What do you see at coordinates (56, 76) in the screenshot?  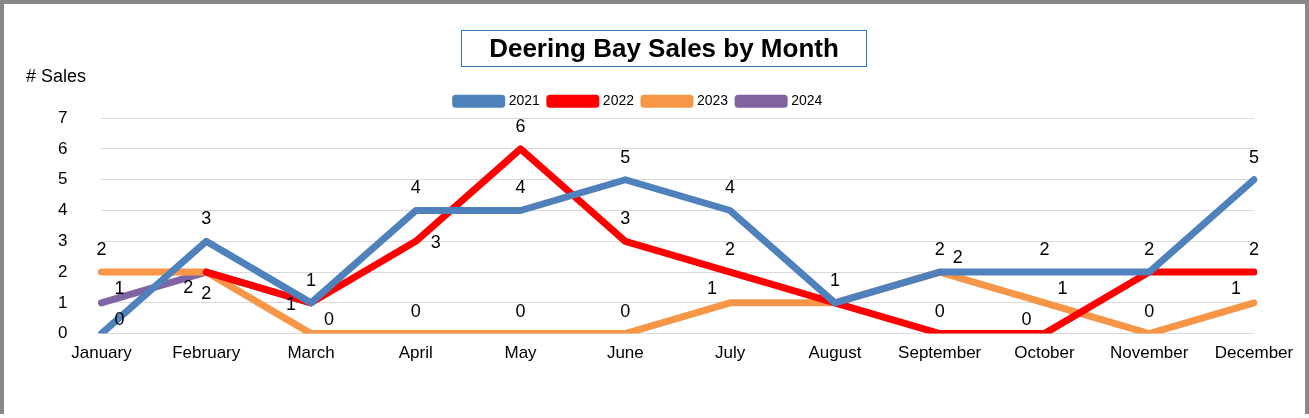 I see `y-axis-title: # Sales` at bounding box center [56, 76].